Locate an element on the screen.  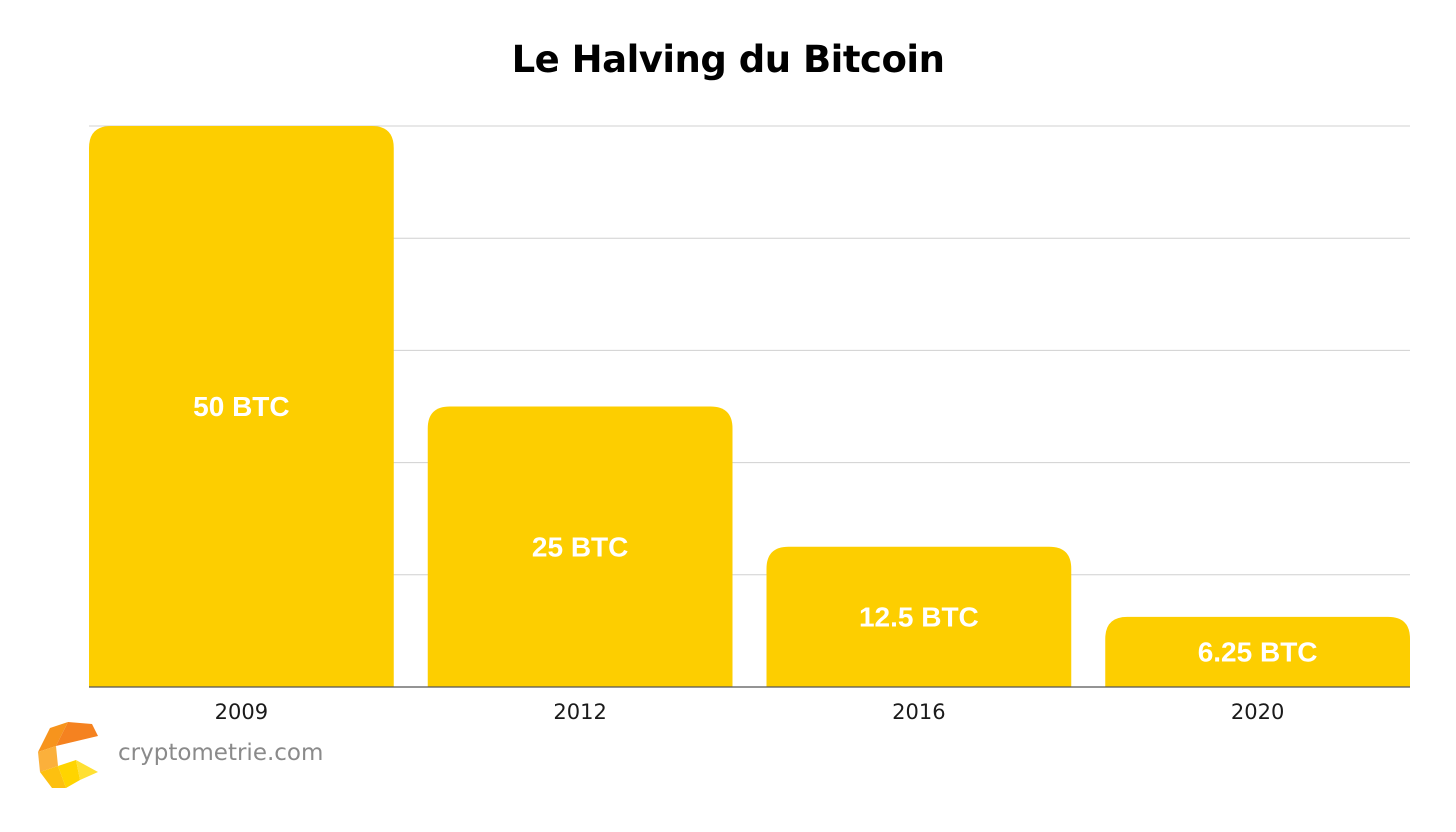
bar-data-label: 50 BTC is located at coordinates (241, 406).